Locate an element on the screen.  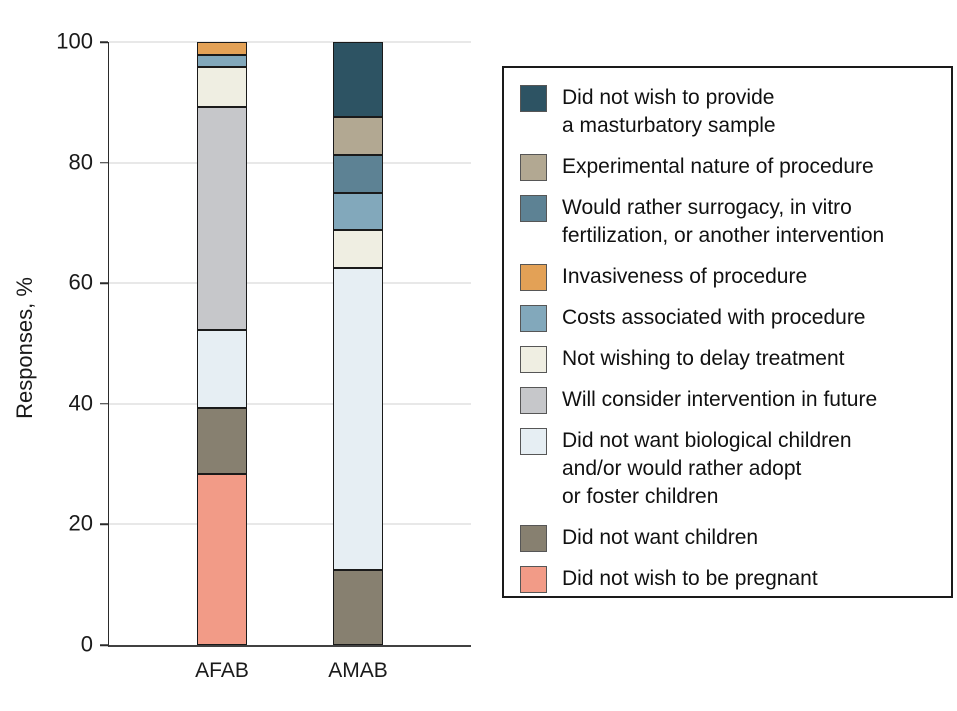
y-tick-label-40: 40 is located at coordinates (80, 403).